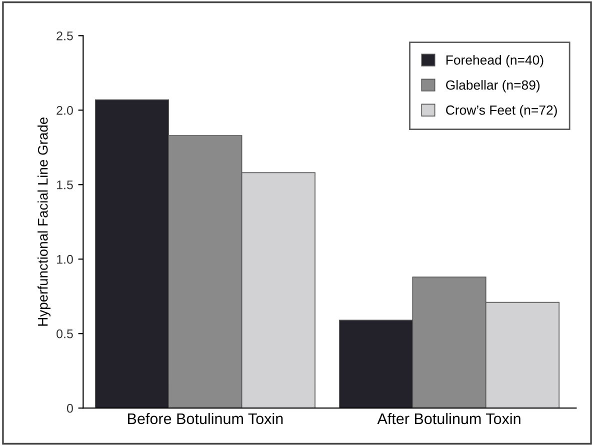 The image size is (594, 446). Describe the element at coordinates (44, 222) in the screenshot. I see `y-axis-title: Hyperfunctional Facial Line Grade` at that location.